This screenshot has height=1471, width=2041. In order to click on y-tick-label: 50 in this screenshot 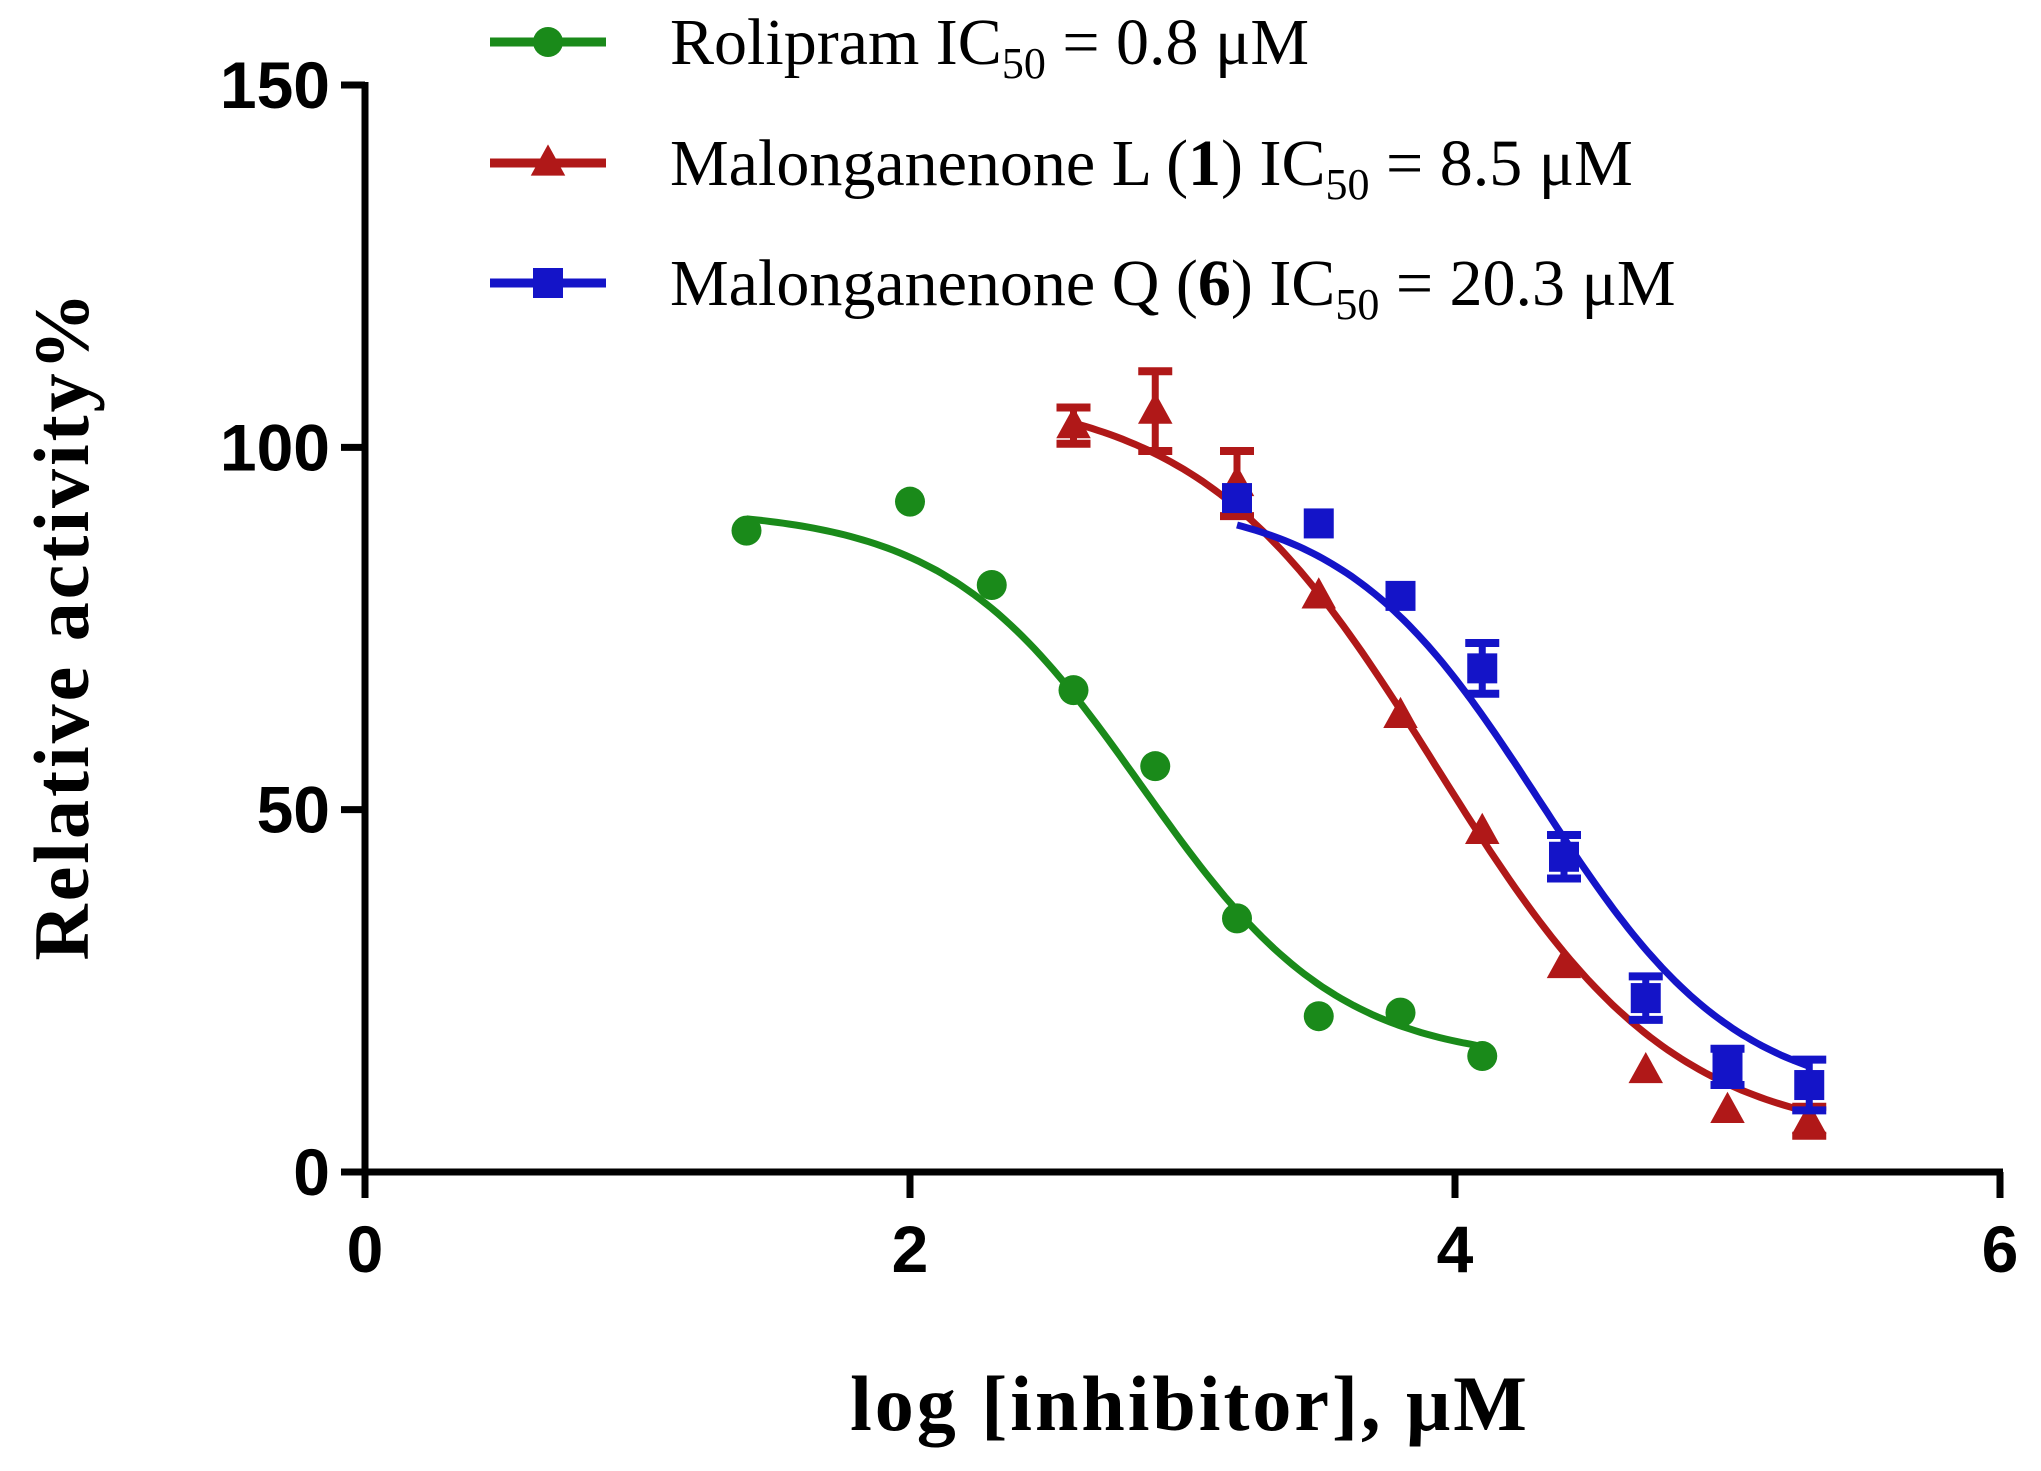, I will do `click(293, 810)`.